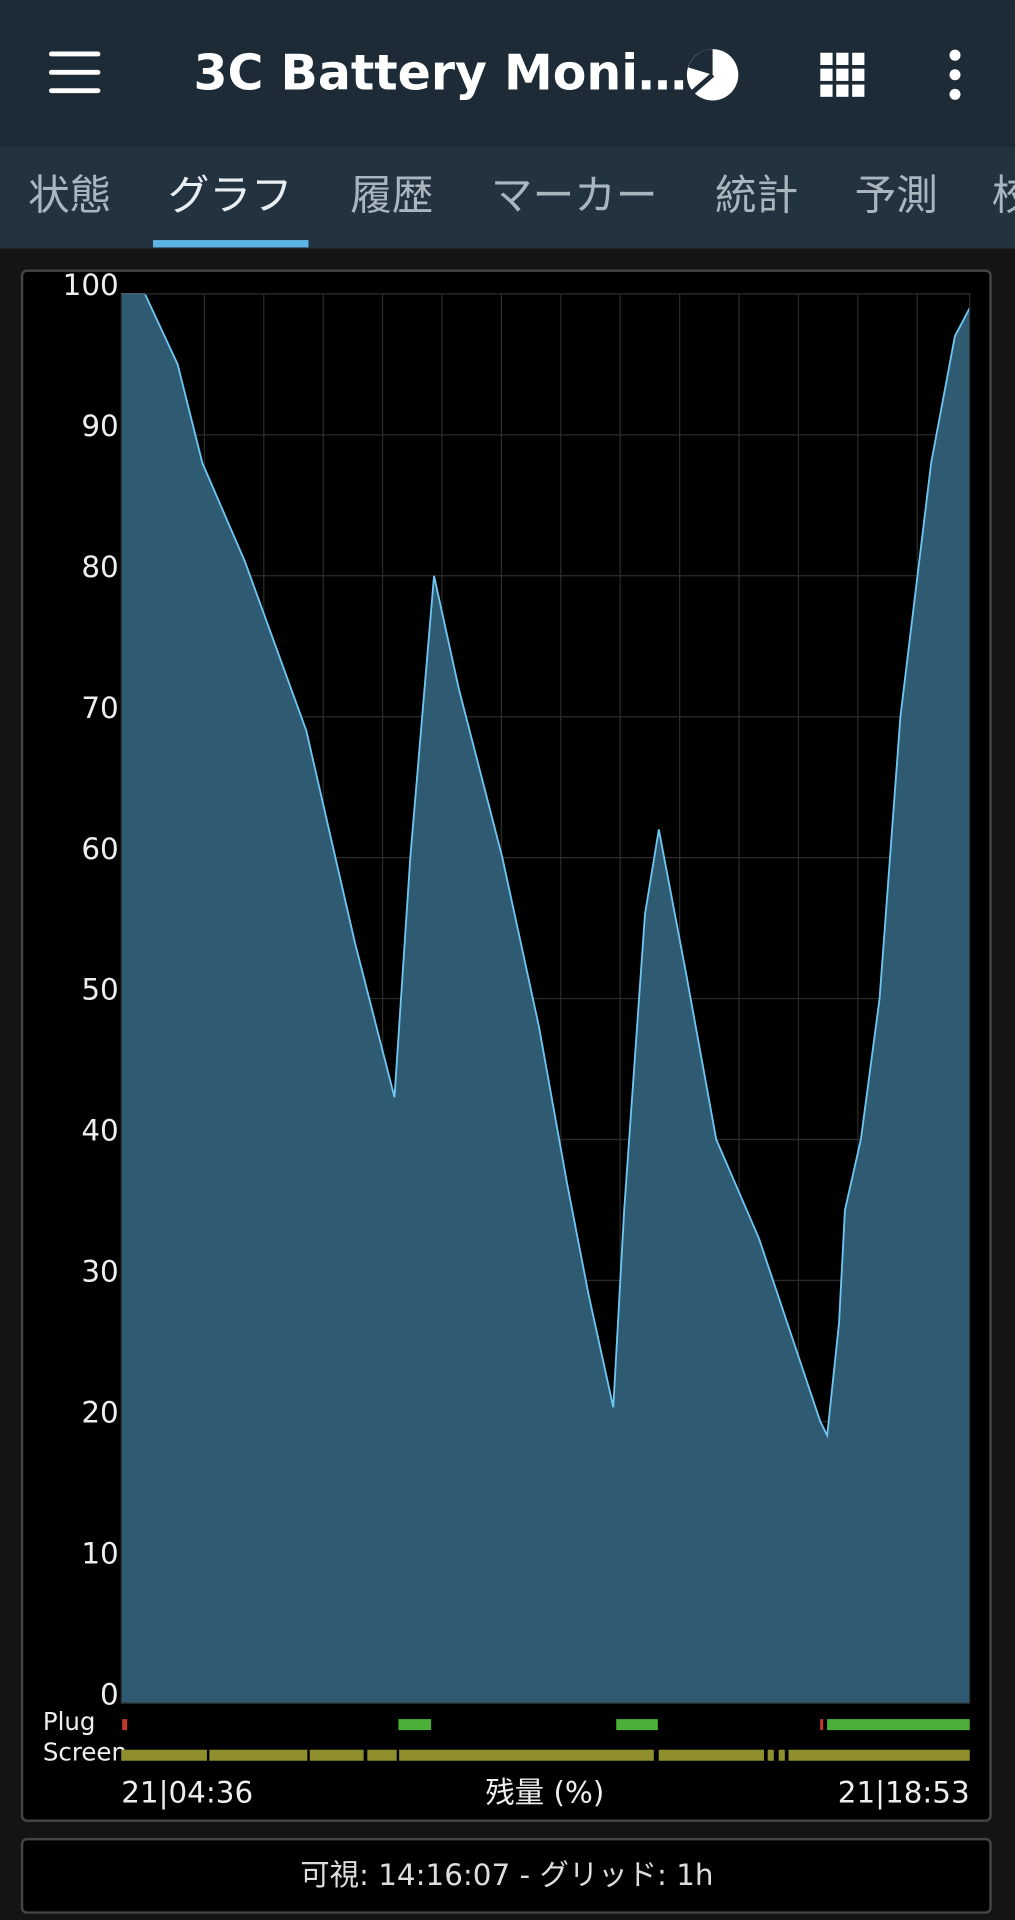  What do you see at coordinates (955, 74) in the screenshot?
I see `more-button` at bounding box center [955, 74].